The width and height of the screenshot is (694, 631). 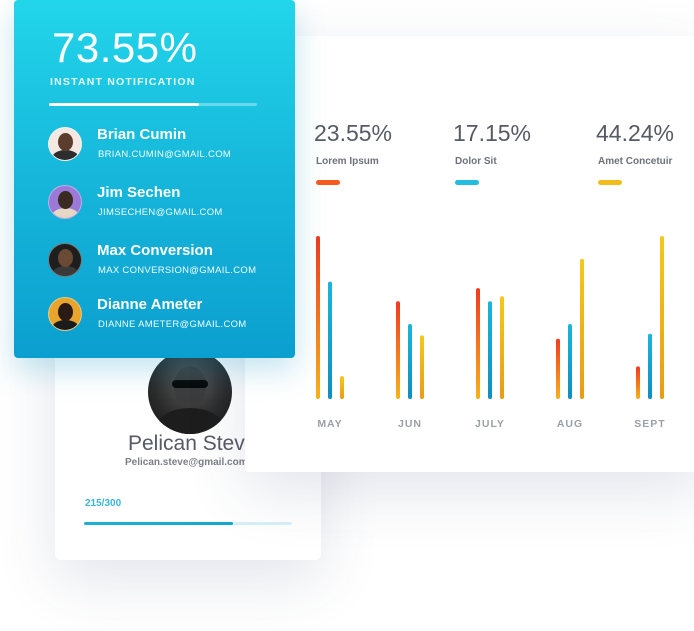 I want to click on stat-lorem-ipsum: 23.55% Lorem Ipsum, so click(x=353, y=152).